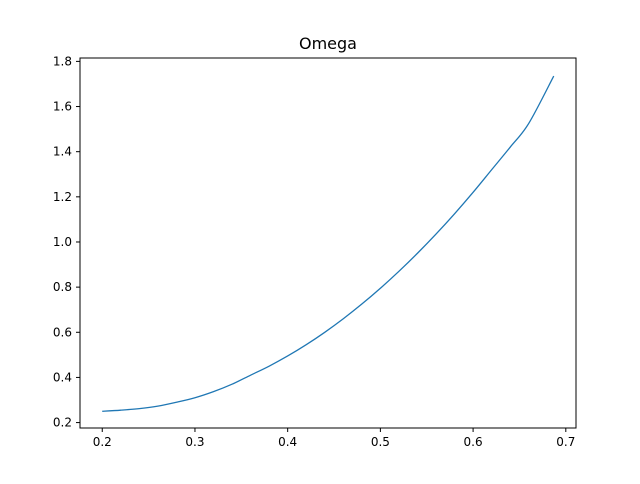 This screenshot has width=640, height=484. I want to click on y-axis: 0.2 0.4 0.6 0.8 1.0 1.2 1.4 1.6 1.8, so click(66, 242).